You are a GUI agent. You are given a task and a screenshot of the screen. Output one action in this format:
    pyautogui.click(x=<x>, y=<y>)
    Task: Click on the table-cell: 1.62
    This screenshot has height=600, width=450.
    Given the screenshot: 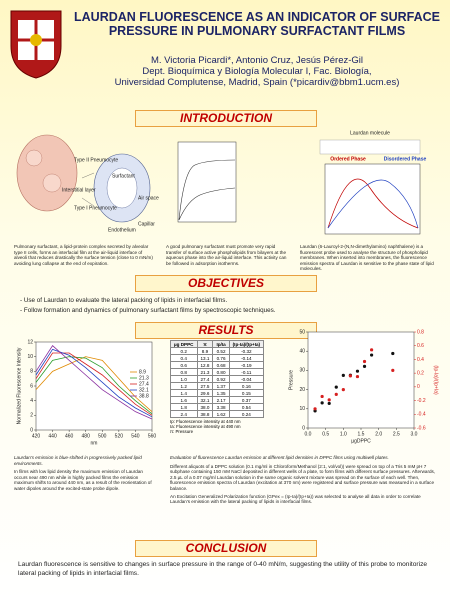 What is the action you would take?
    pyautogui.click(x=221, y=414)
    